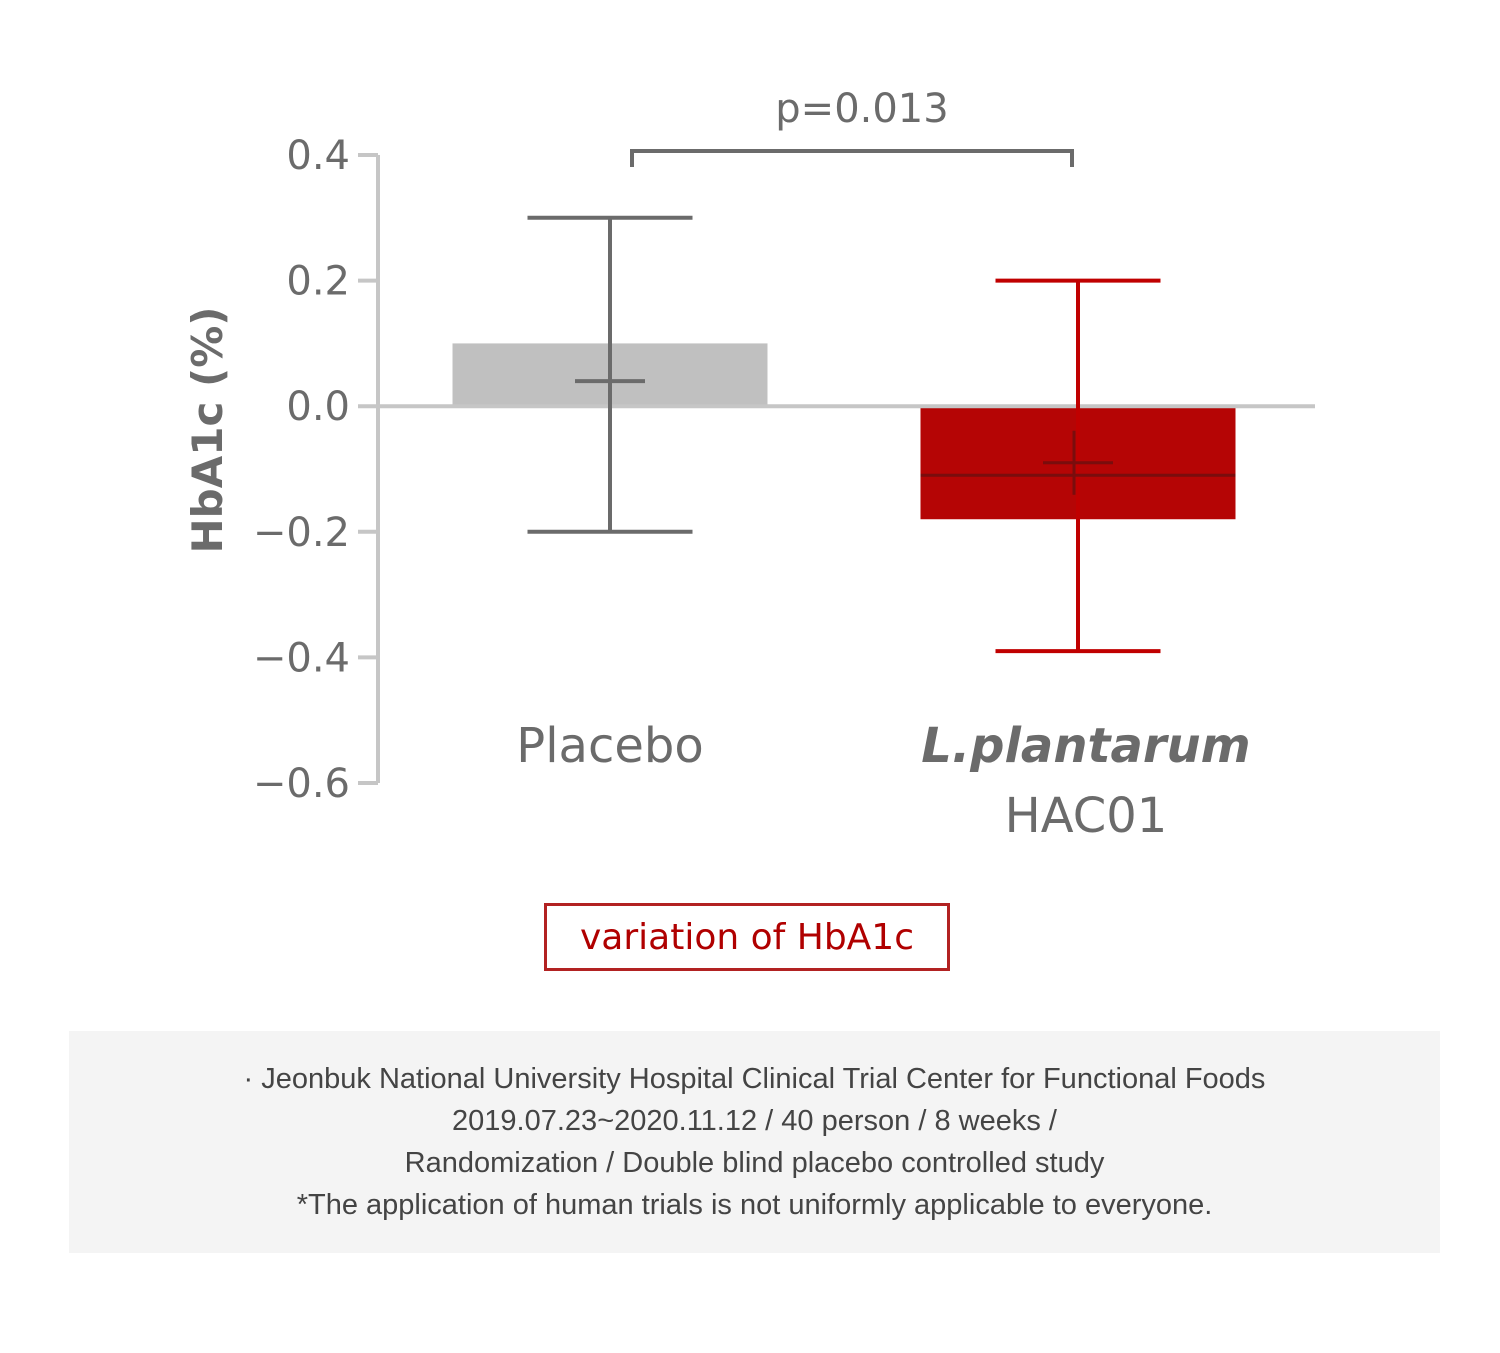  Describe the element at coordinates (318, 282) in the screenshot. I see `y-tick-label: 0.2` at that location.